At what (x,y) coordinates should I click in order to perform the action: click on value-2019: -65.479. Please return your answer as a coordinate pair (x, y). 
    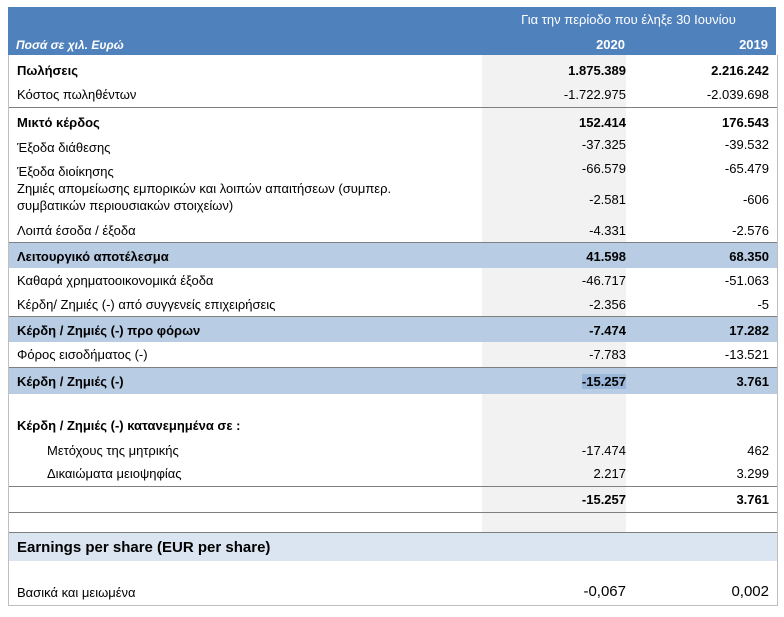
    Looking at the image, I should click on (746, 168).